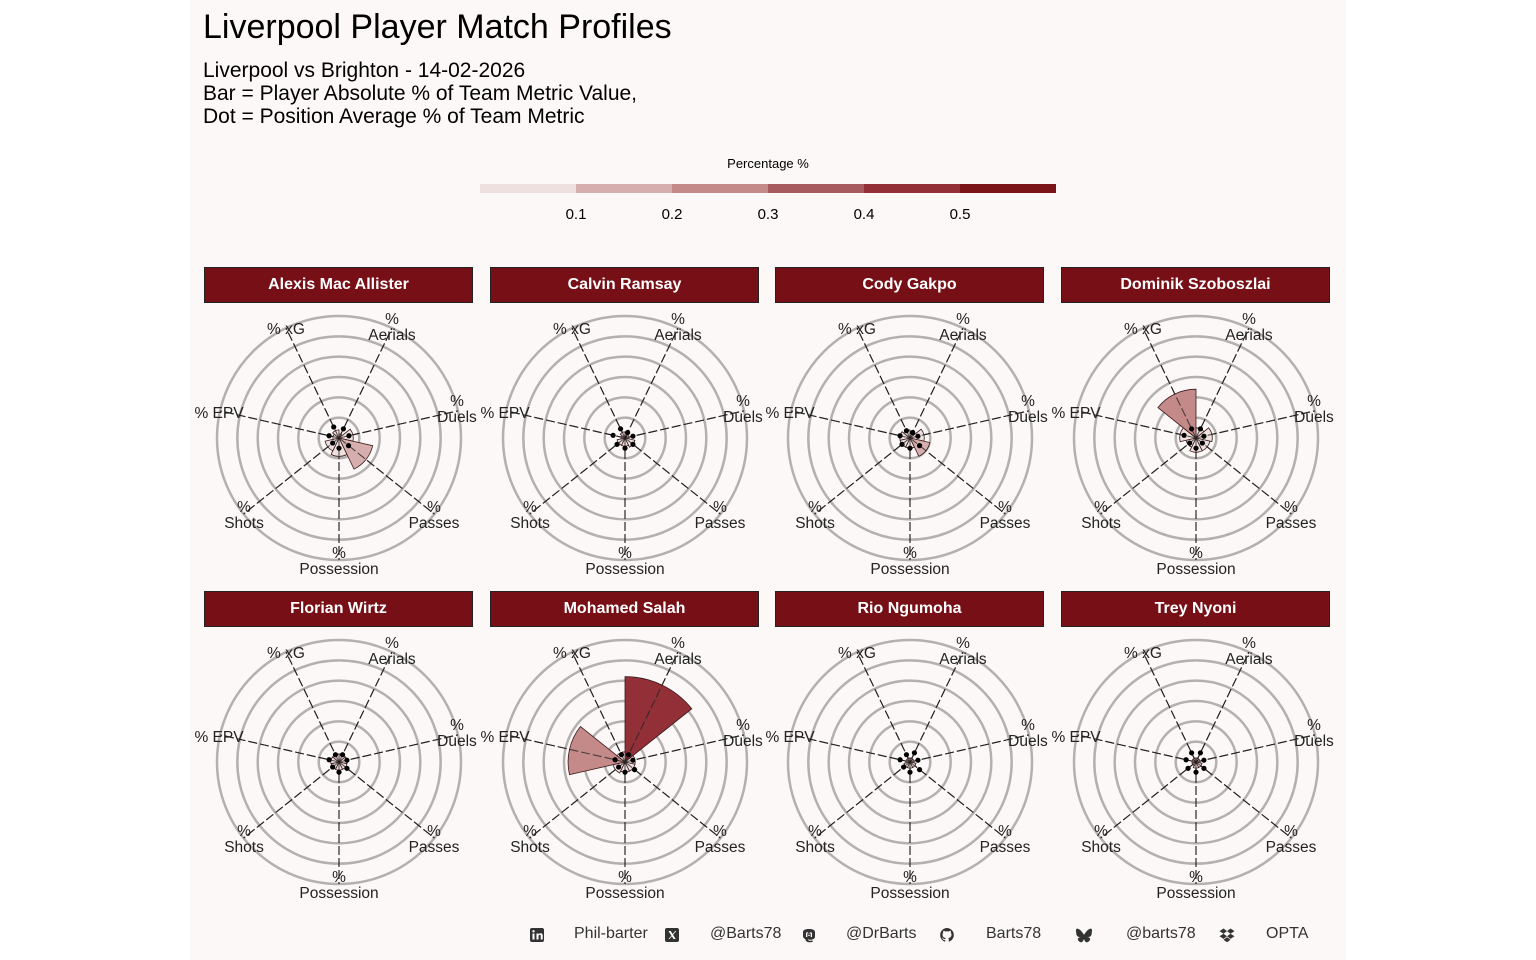 Image resolution: width=1536 pixels, height=960 pixels. What do you see at coordinates (909, 285) in the screenshot?
I see `facet-title: Cody Gakpo` at bounding box center [909, 285].